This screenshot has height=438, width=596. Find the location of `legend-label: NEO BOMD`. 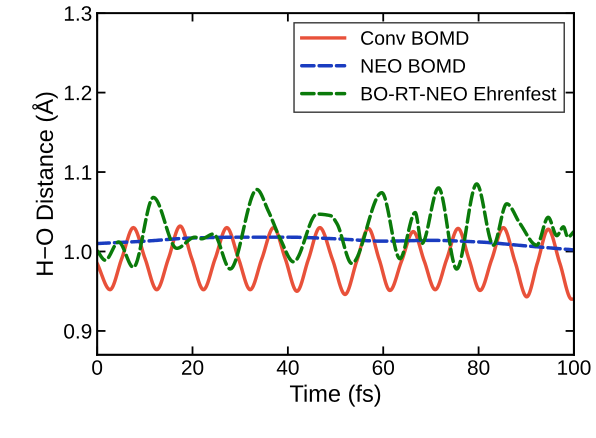

legend-label: NEO BOMD is located at coordinates (414, 66).